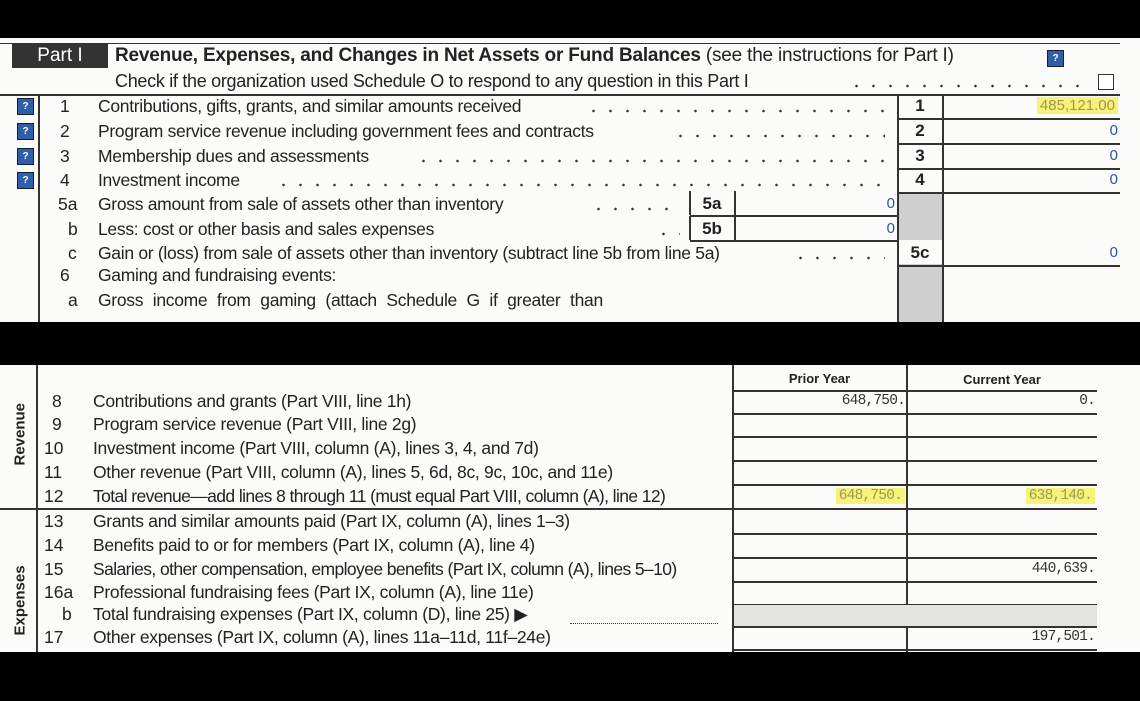 The height and width of the screenshot is (701, 1140). I want to click on line-number: 11, so click(53, 472).